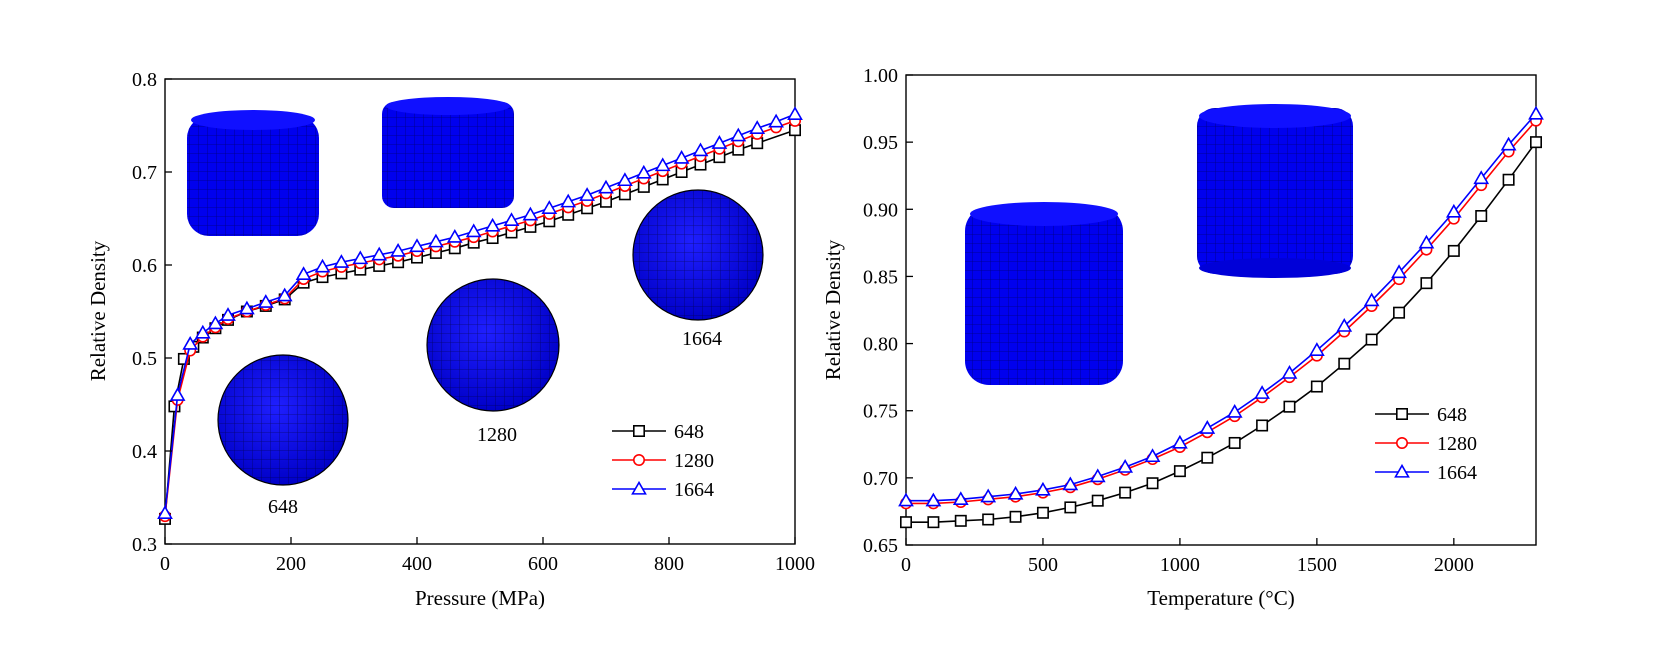 Image resolution: width=1669 pixels, height=655 pixels. I want to click on y-tick-label: 0.80, so click(880, 345).